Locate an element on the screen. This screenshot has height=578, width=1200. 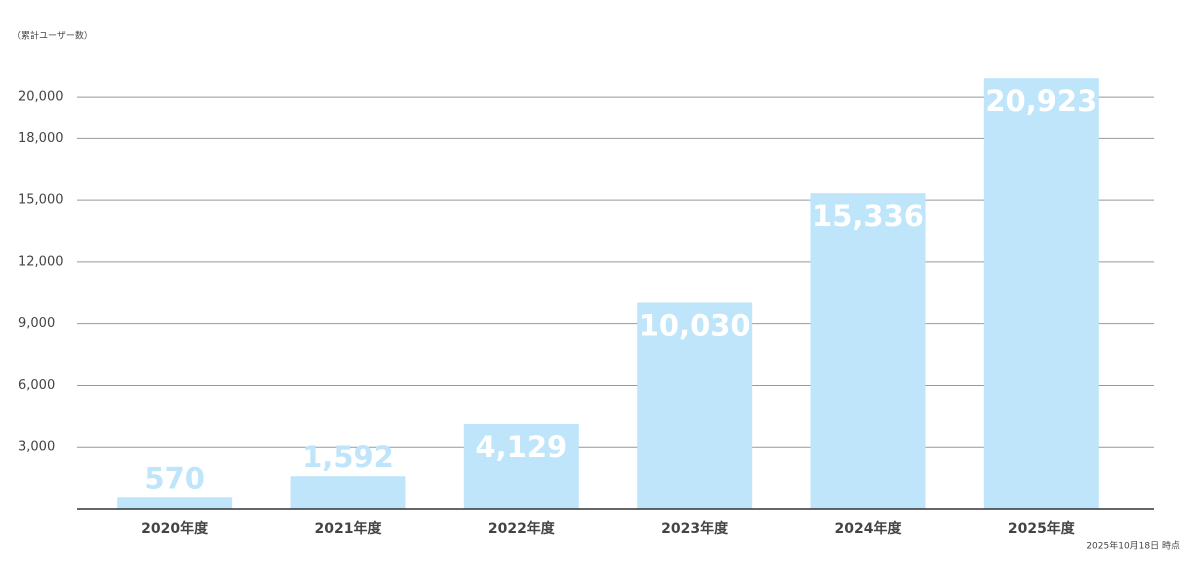
chart-title: （累計ユーザー数） is located at coordinates (52, 36).